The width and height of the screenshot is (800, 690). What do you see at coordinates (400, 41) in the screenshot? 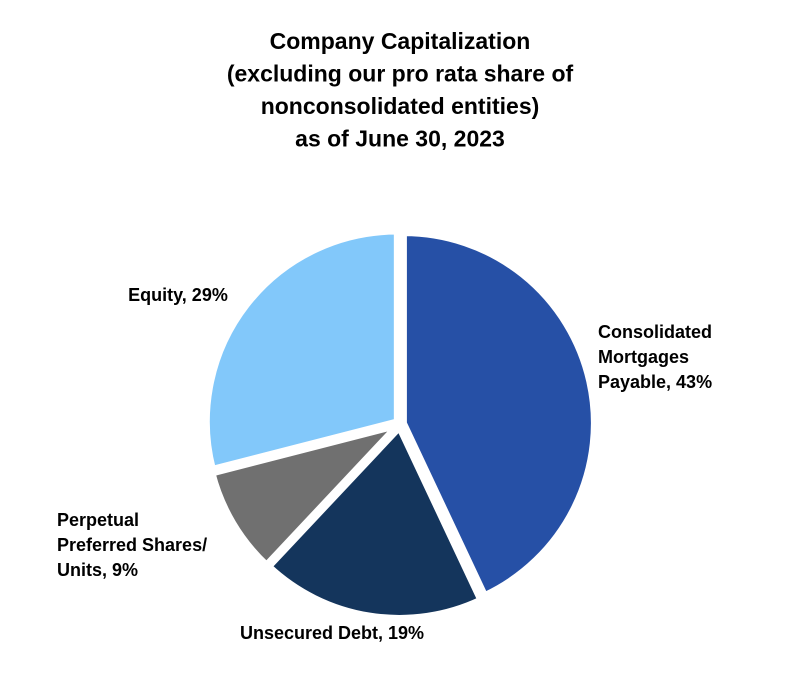
I see `chart-title: Company Capitalization` at bounding box center [400, 41].